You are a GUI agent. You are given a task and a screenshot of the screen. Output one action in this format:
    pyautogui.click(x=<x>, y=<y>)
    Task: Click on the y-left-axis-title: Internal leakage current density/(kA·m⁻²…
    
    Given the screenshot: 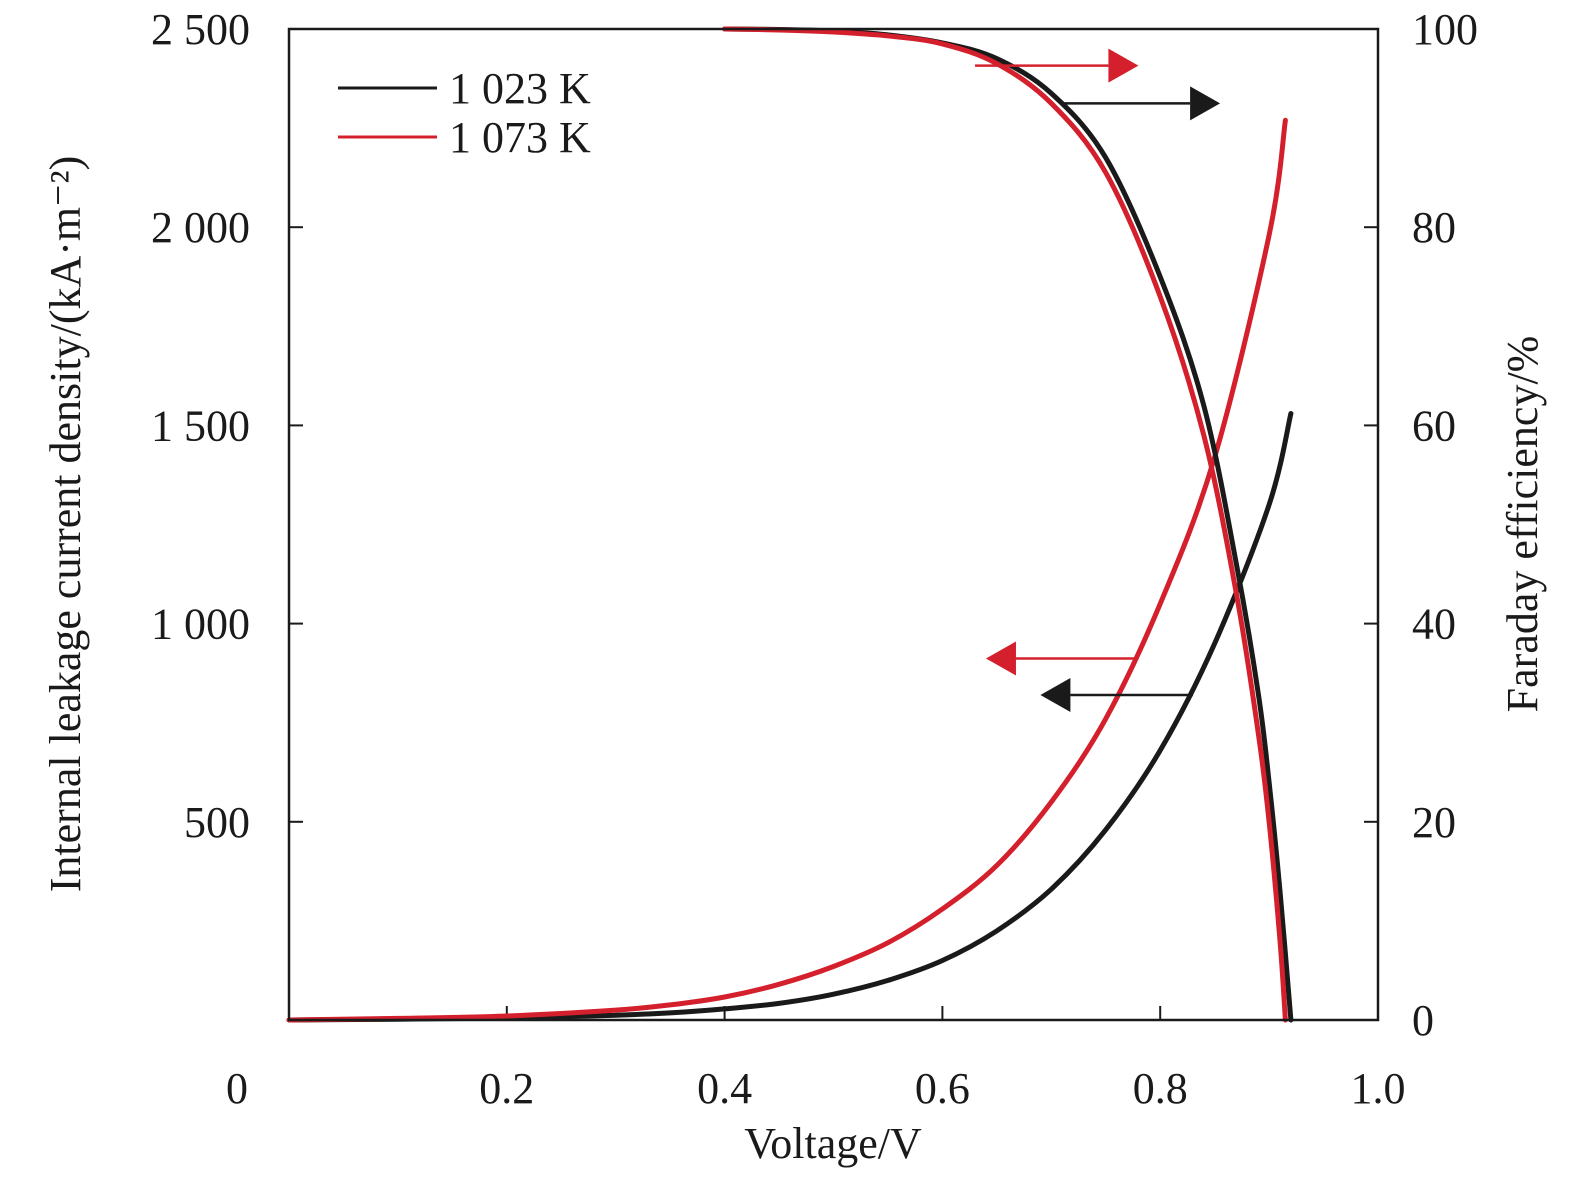 What is the action you would take?
    pyautogui.click(x=65, y=524)
    